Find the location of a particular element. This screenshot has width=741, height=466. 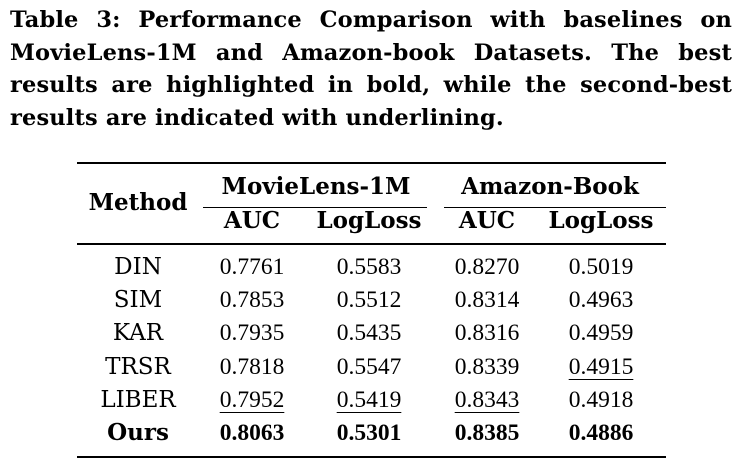

value-cell: 0.7818 is located at coordinates (252, 366).